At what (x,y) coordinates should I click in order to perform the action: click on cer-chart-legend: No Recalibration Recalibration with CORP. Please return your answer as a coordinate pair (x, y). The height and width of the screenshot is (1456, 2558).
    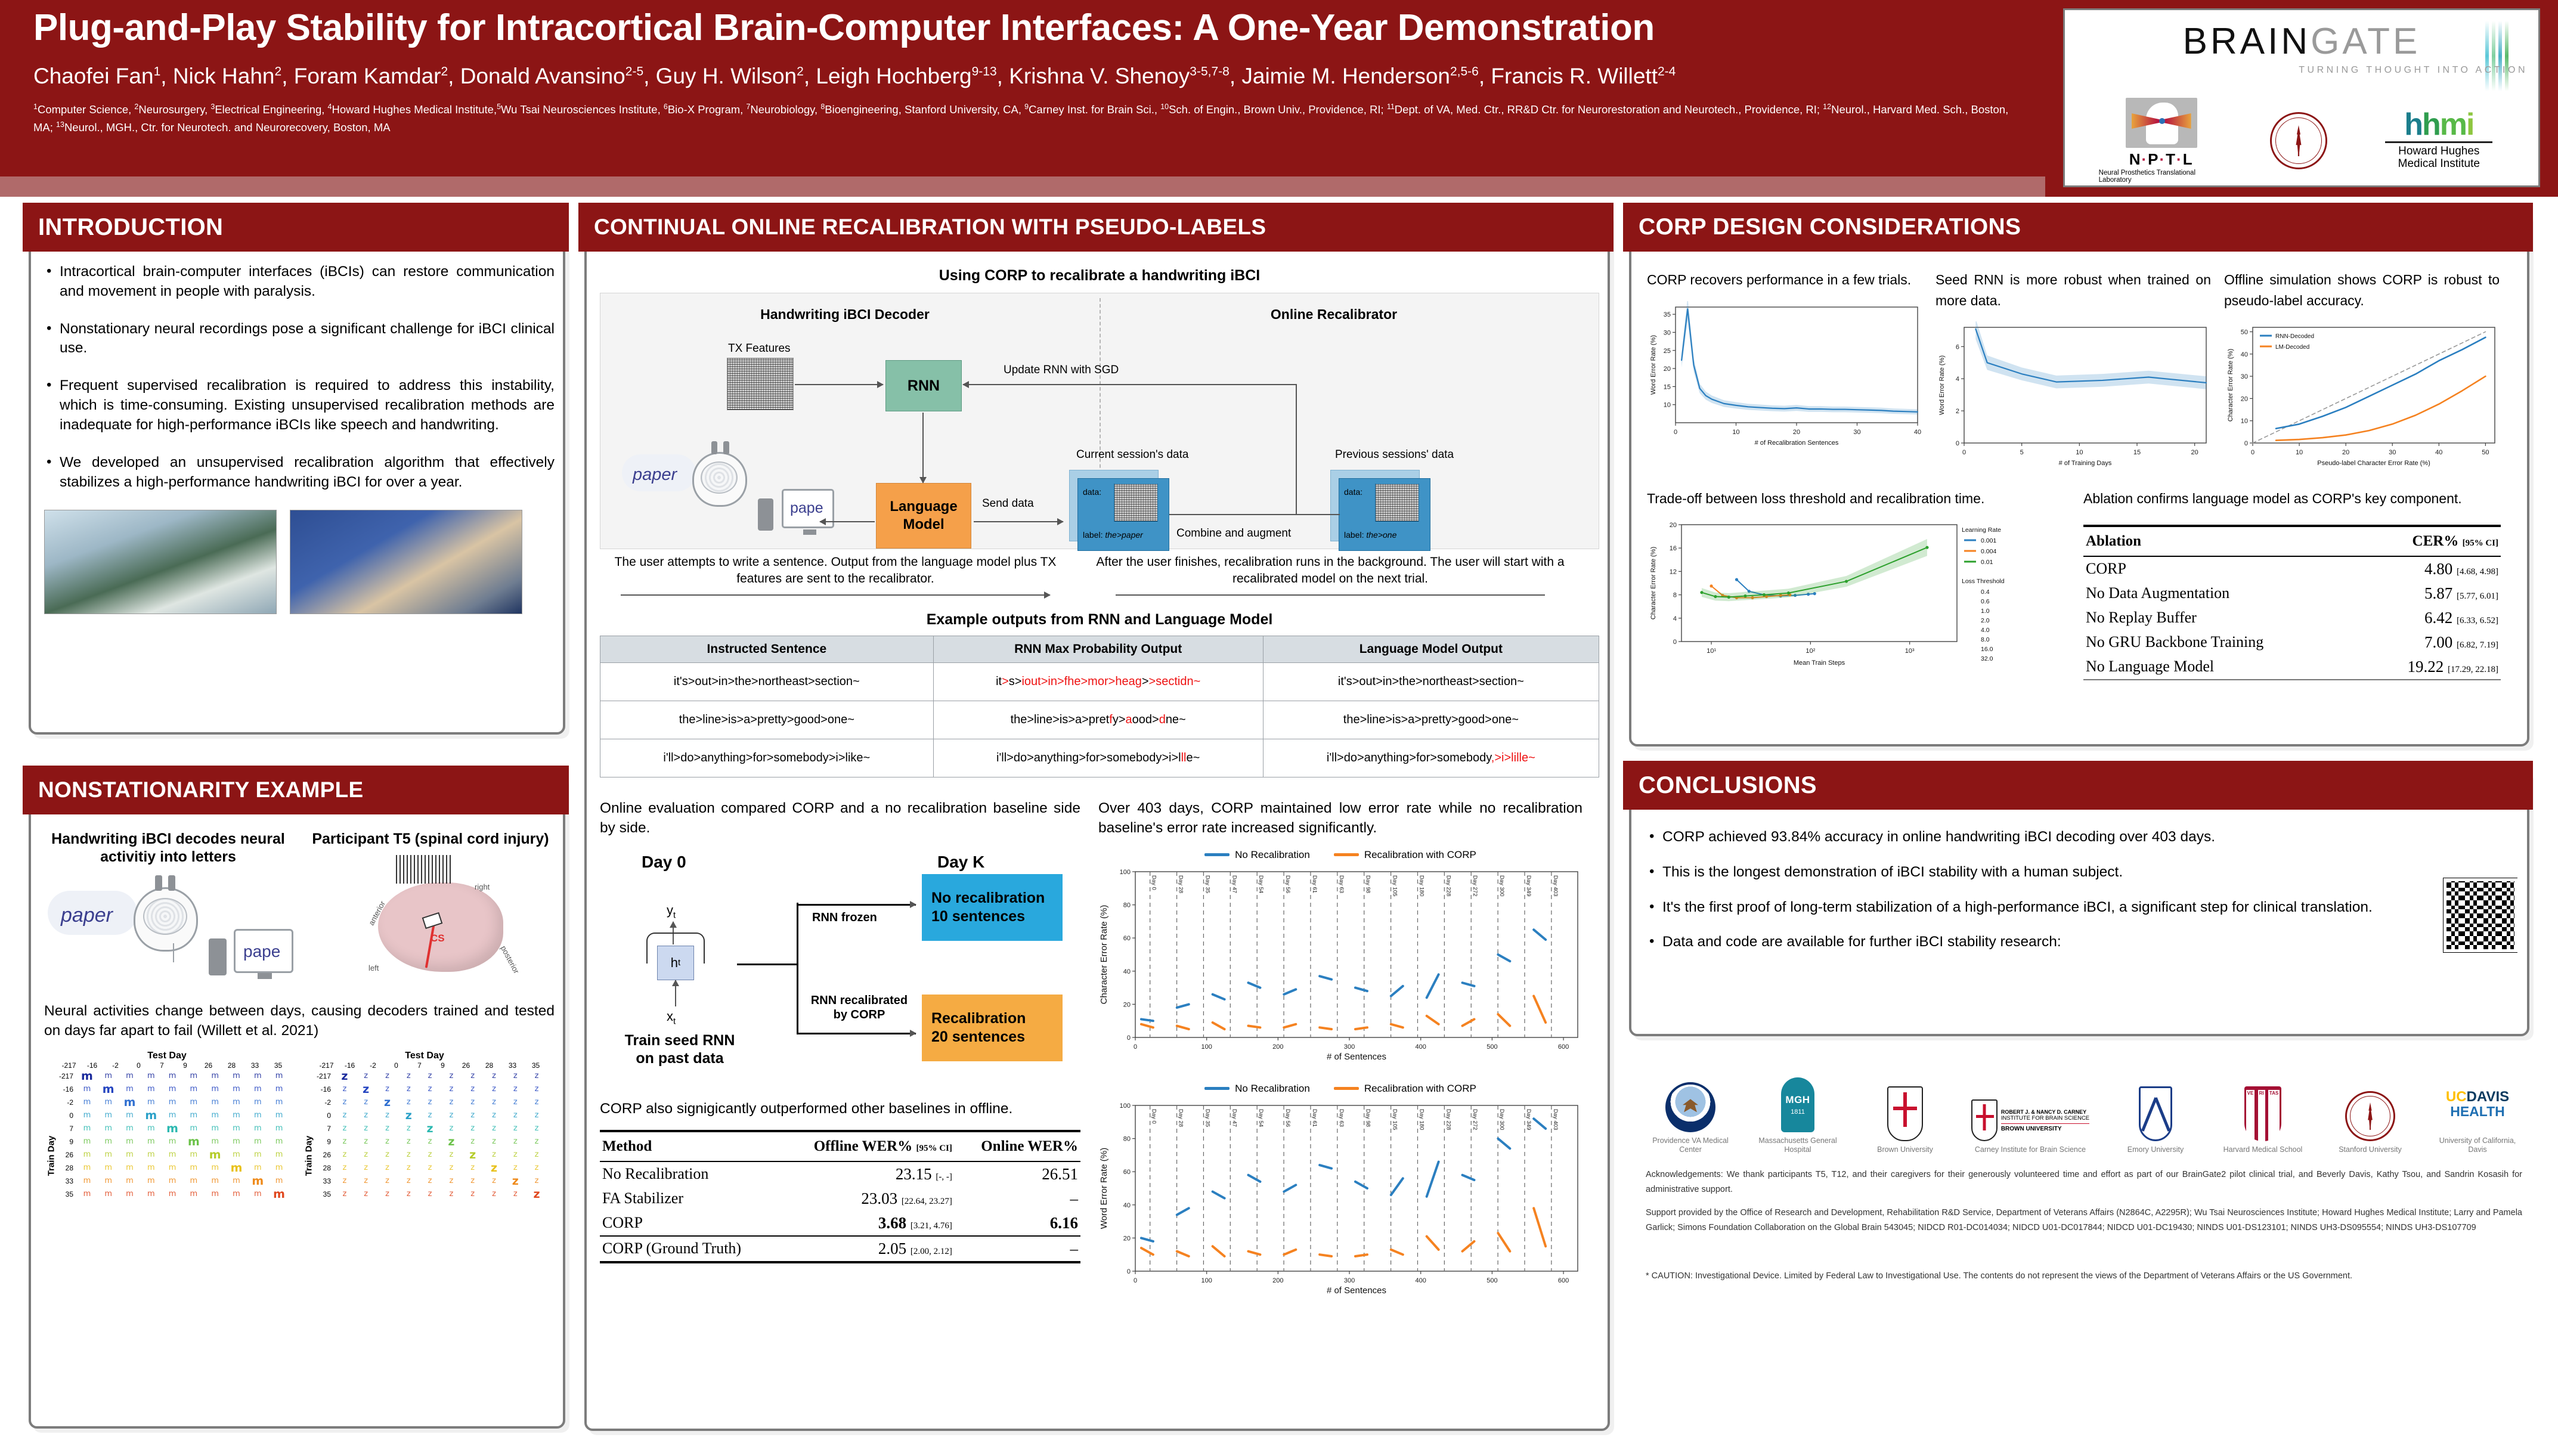
    Looking at the image, I should click on (1340, 855).